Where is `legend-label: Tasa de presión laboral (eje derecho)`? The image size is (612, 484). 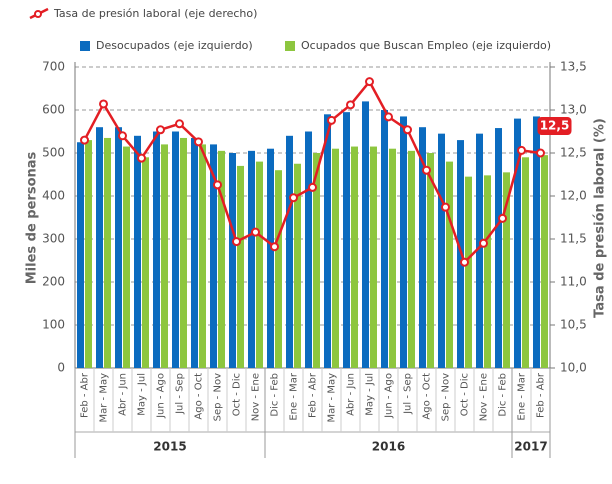
legend-label: Tasa de presión laboral (eje derecho) is located at coordinates (155, 13).